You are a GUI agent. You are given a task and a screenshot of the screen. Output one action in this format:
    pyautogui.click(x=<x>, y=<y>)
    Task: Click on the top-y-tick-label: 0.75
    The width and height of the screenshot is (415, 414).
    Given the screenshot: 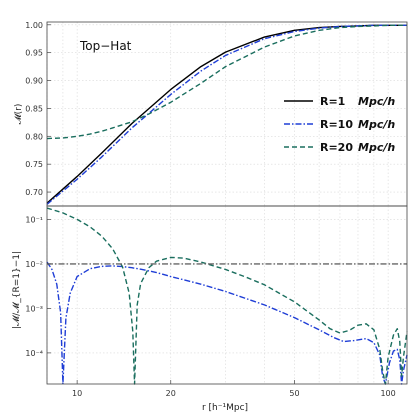 What is the action you would take?
    pyautogui.click(x=34, y=164)
    